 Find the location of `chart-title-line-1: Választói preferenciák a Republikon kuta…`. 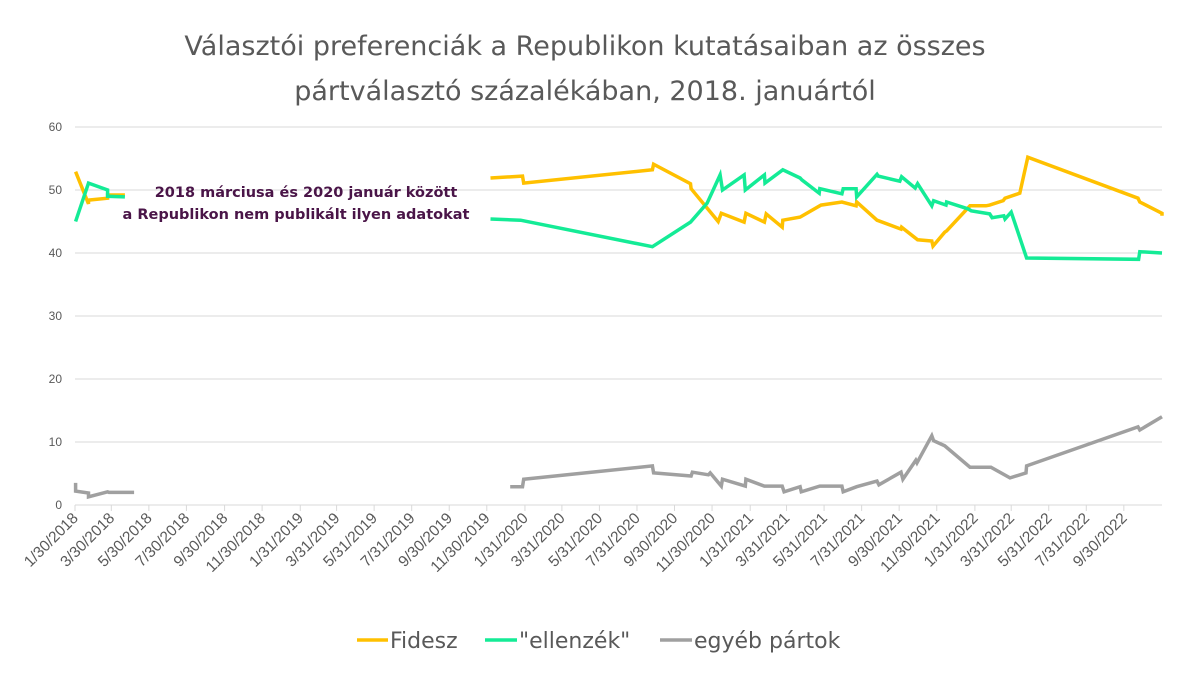

chart-title-line-1: Választói preferenciák a Republikon kuta… is located at coordinates (584, 46).